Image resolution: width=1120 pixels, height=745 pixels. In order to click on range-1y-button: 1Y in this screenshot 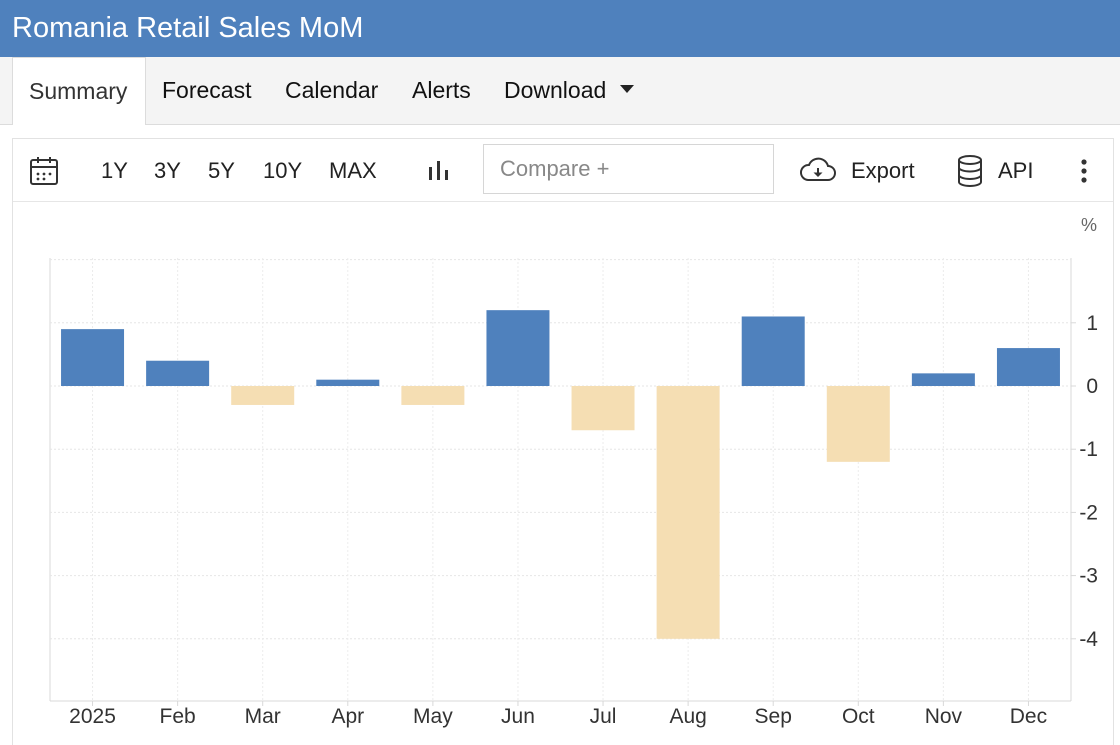, I will do `click(114, 170)`.